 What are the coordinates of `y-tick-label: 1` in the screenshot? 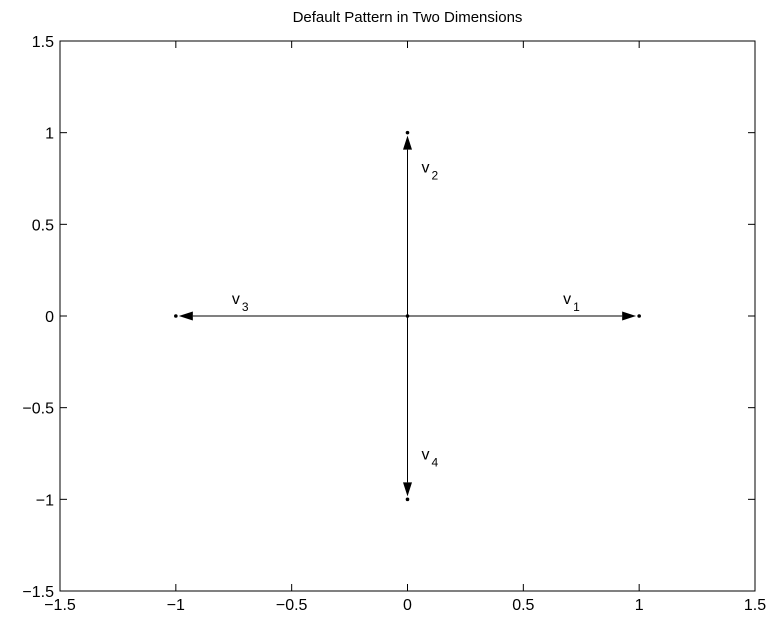 It's located at (49, 134).